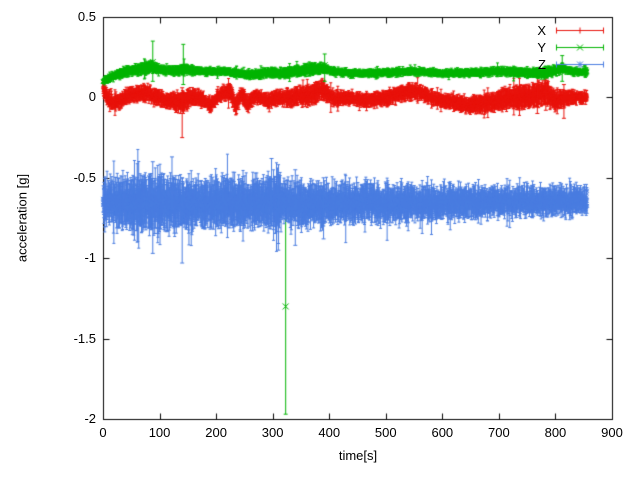  I want to click on x-tick-label: 0, so click(103, 432).